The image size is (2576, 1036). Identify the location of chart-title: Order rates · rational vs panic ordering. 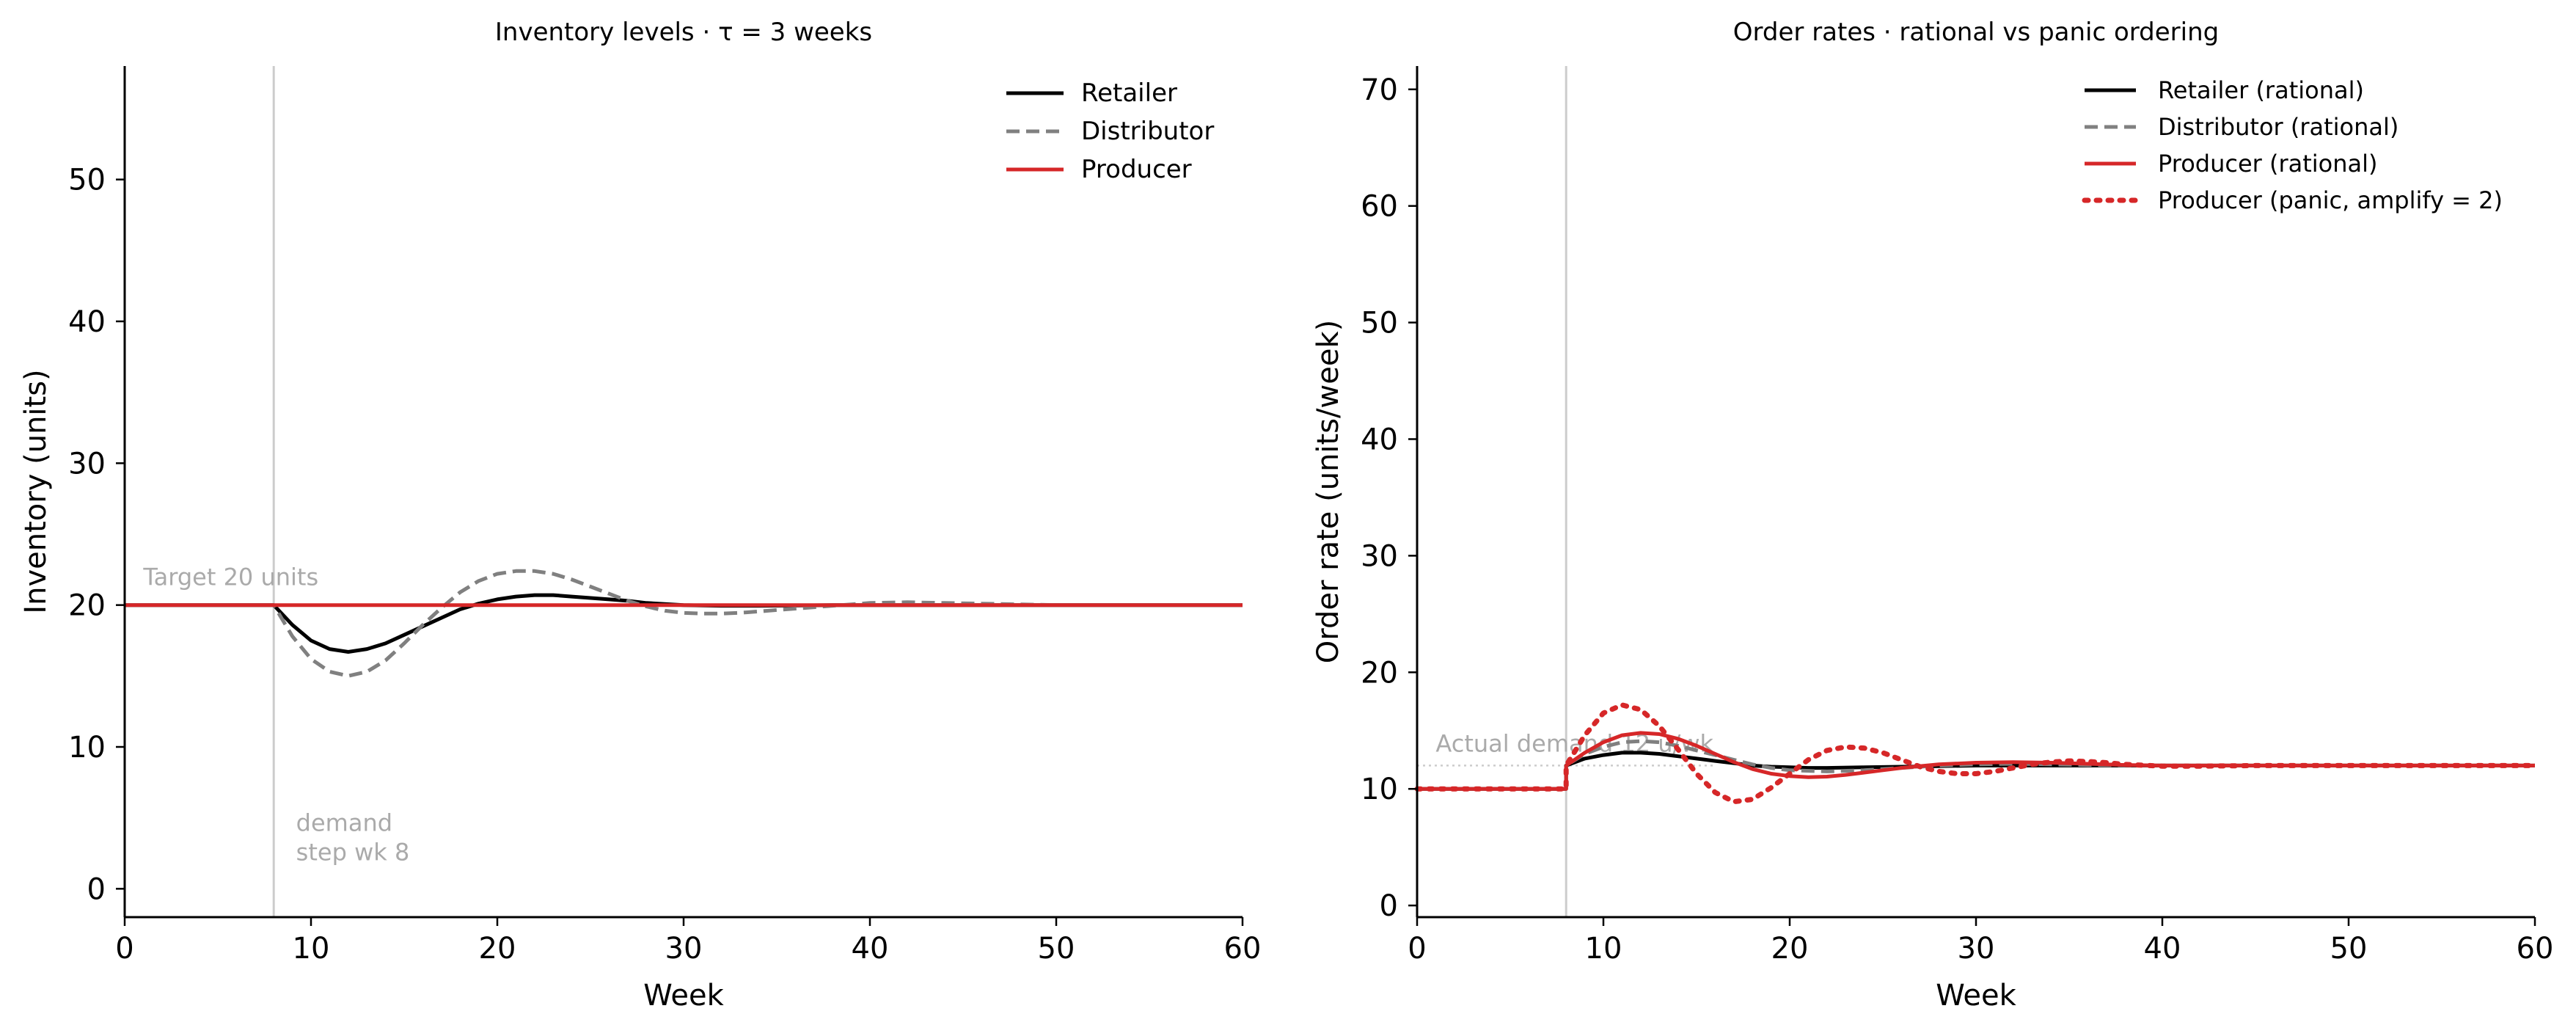
(1976, 32).